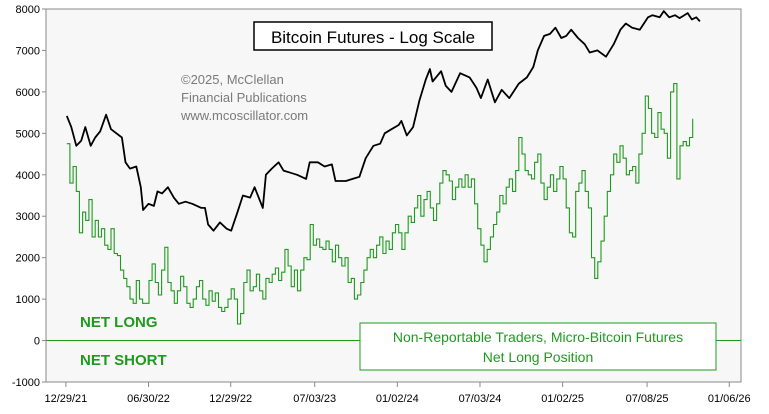 This screenshot has height=414, width=769. I want to click on y-tick-label: 1000, so click(28, 300).